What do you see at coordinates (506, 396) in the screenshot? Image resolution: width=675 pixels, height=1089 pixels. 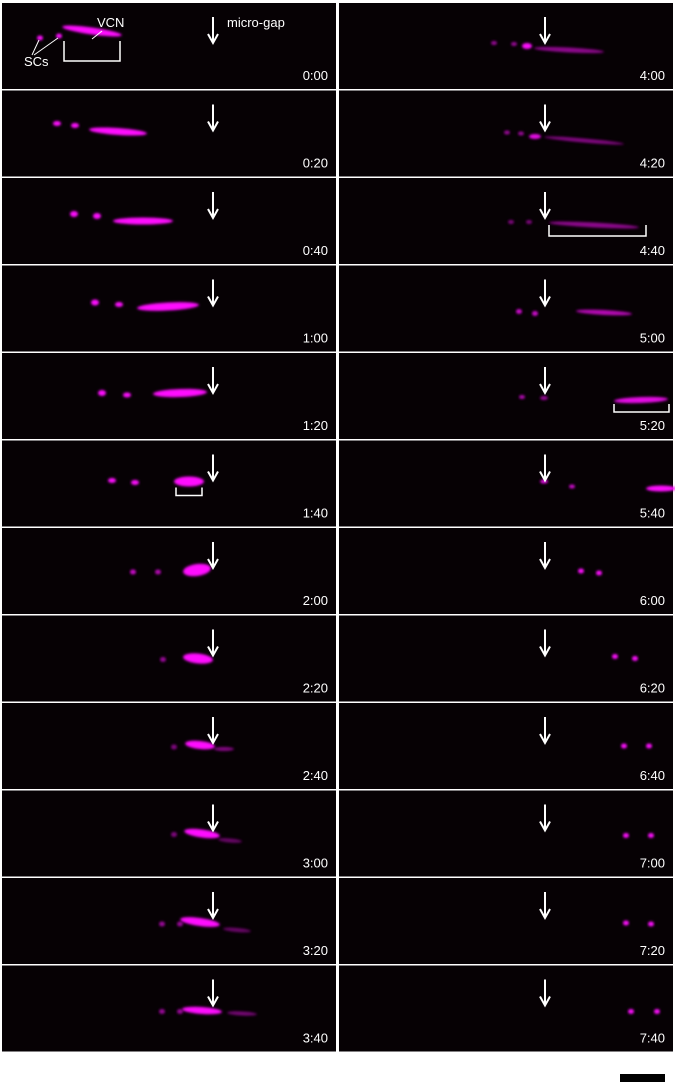 I see `panel: 5:20` at bounding box center [506, 396].